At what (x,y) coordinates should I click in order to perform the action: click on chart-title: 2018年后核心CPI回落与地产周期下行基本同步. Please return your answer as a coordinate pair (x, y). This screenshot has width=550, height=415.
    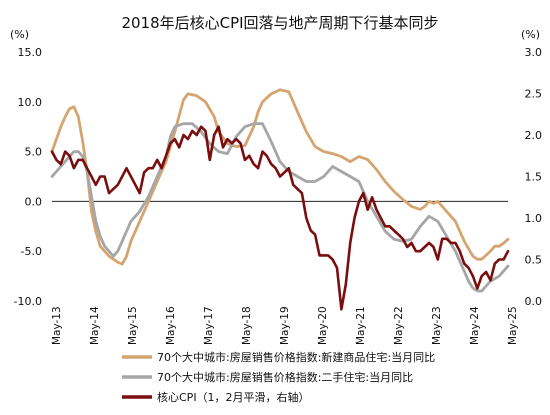
    Looking at the image, I should click on (279, 23).